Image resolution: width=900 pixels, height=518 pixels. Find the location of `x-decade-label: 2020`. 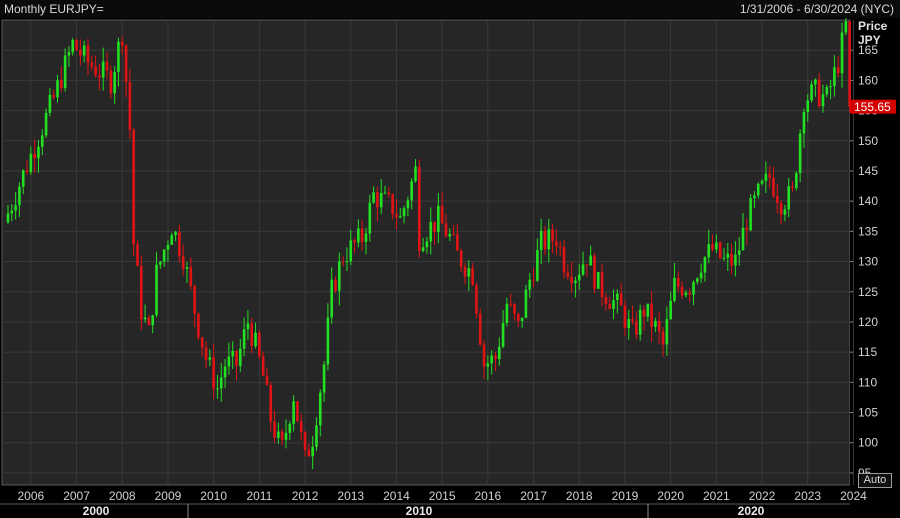

x-decade-label: 2020 is located at coordinates (751, 511).